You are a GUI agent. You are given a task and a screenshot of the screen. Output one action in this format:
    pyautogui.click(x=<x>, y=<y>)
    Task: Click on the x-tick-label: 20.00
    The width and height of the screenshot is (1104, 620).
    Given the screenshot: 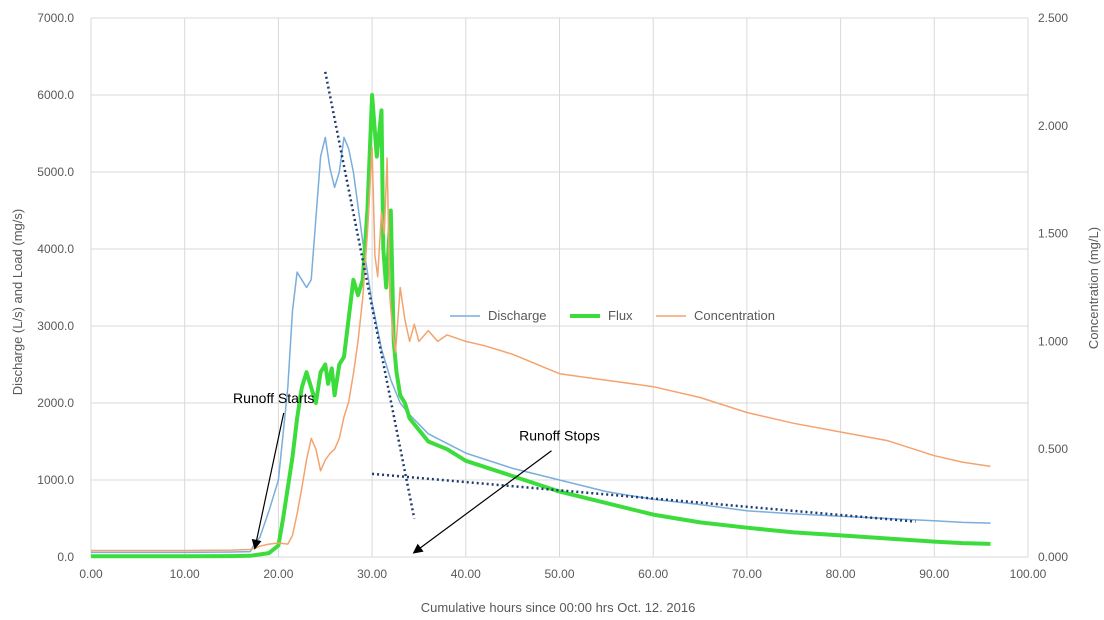 What is the action you would take?
    pyautogui.click(x=278, y=574)
    